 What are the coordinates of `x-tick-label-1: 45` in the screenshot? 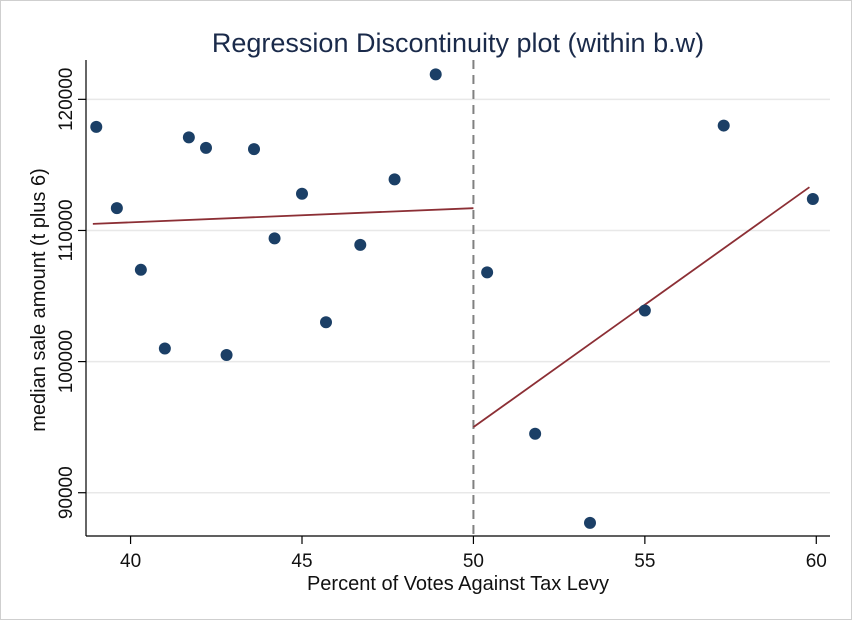 It's located at (301, 561).